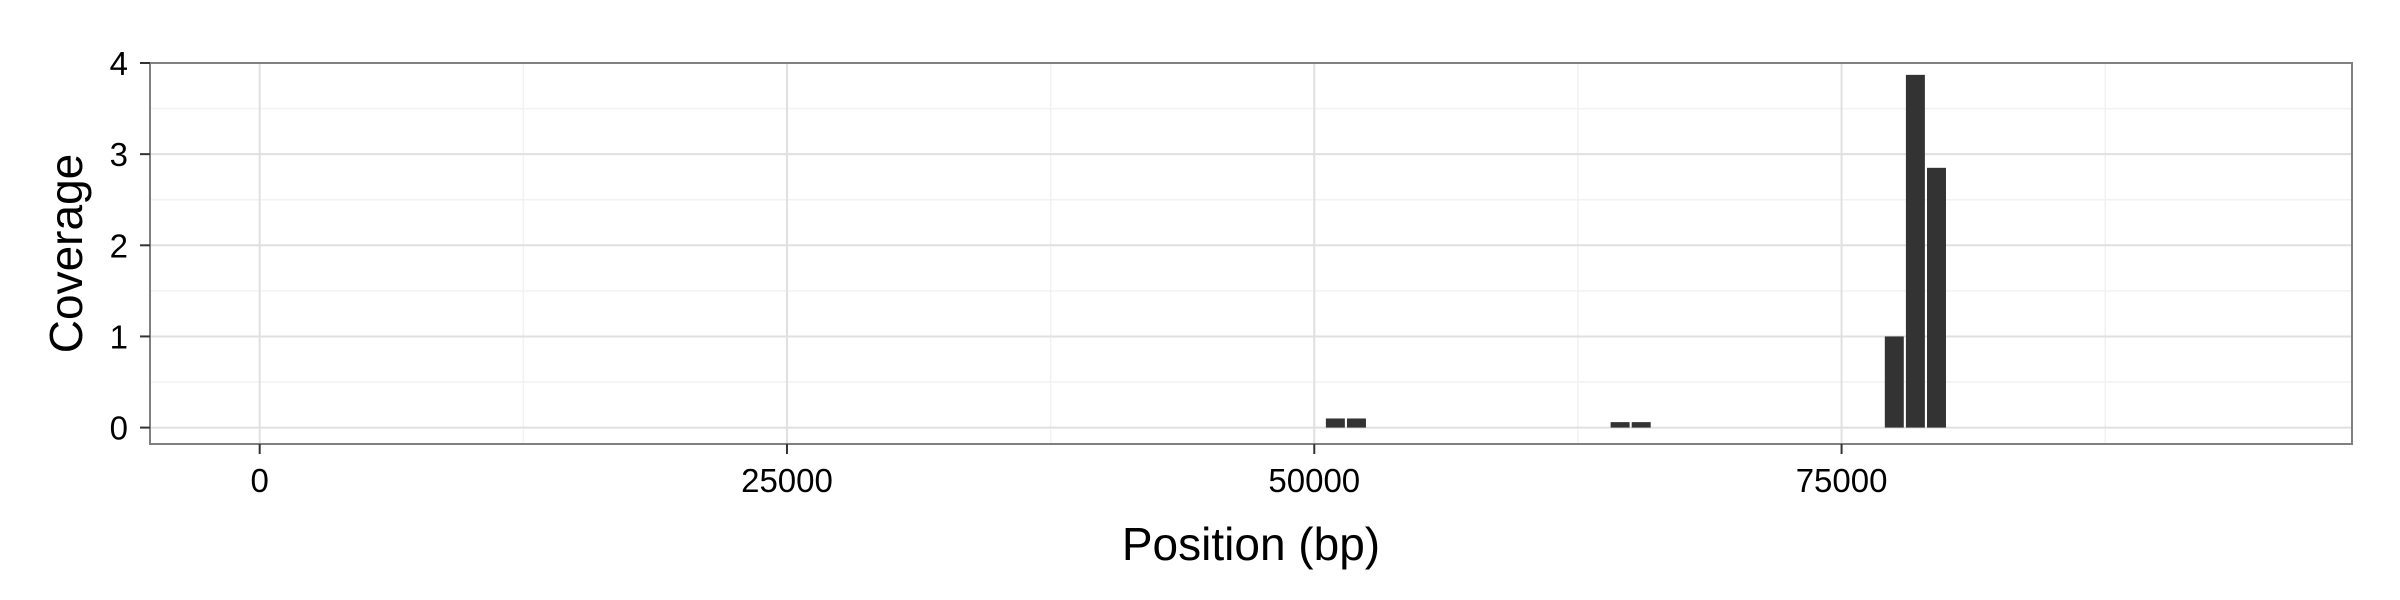 This screenshot has height=600, width=2400. What do you see at coordinates (1314, 480) in the screenshot?
I see `x-tick-label: 50000` at bounding box center [1314, 480].